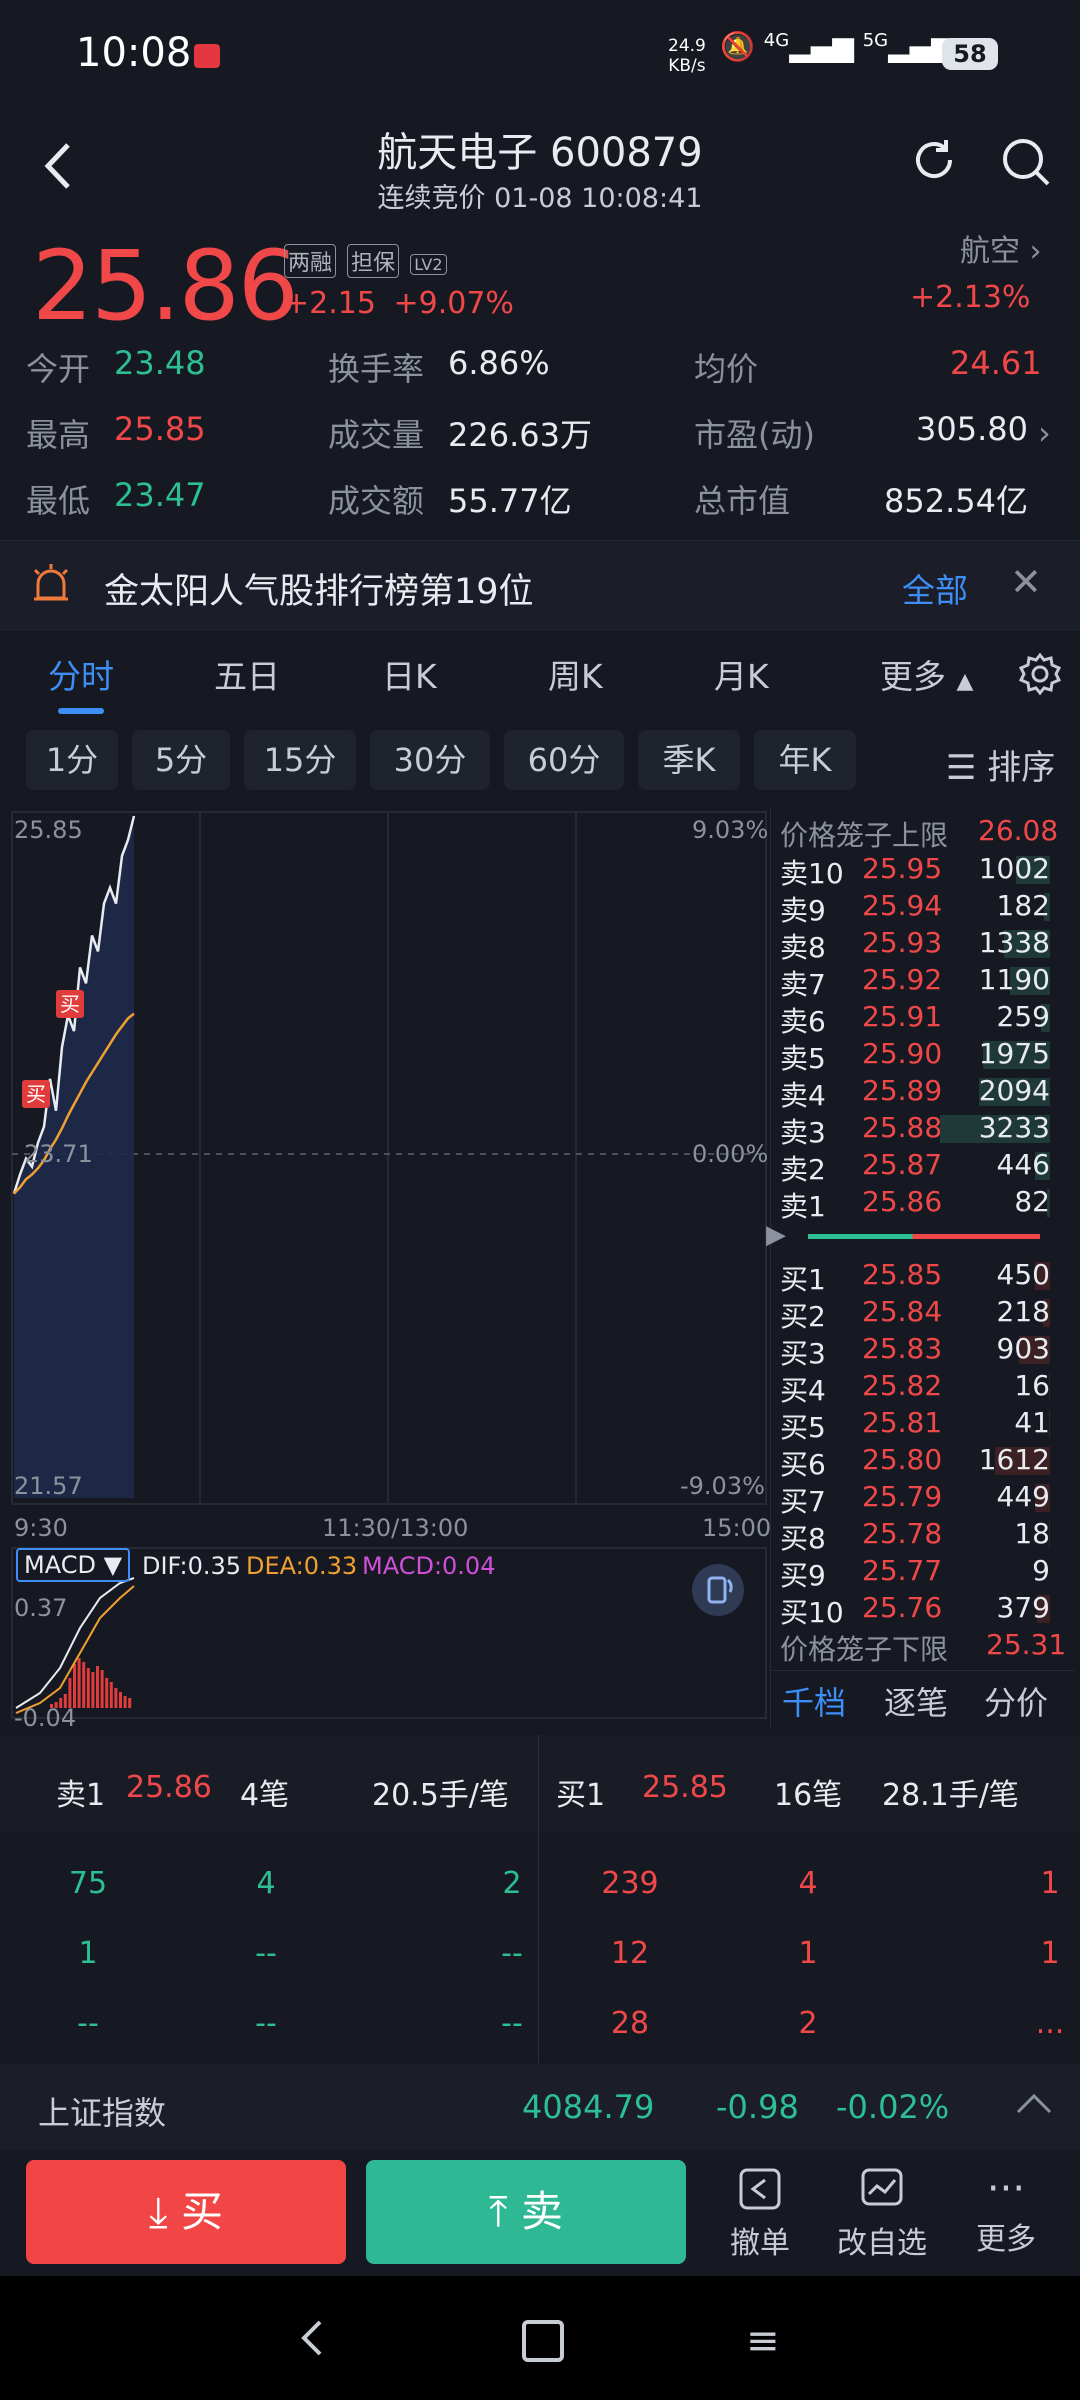 This screenshot has width=1080, height=2400. What do you see at coordinates (902, 1127) in the screenshot?
I see `ask-level-price: 25.88` at bounding box center [902, 1127].